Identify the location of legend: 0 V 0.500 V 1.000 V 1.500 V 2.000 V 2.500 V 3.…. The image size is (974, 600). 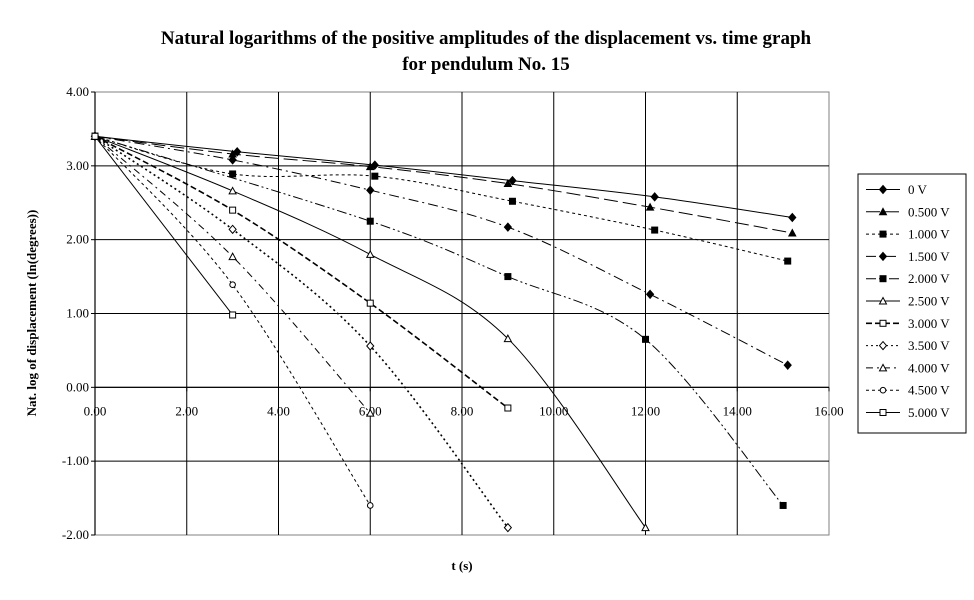
(912, 303).